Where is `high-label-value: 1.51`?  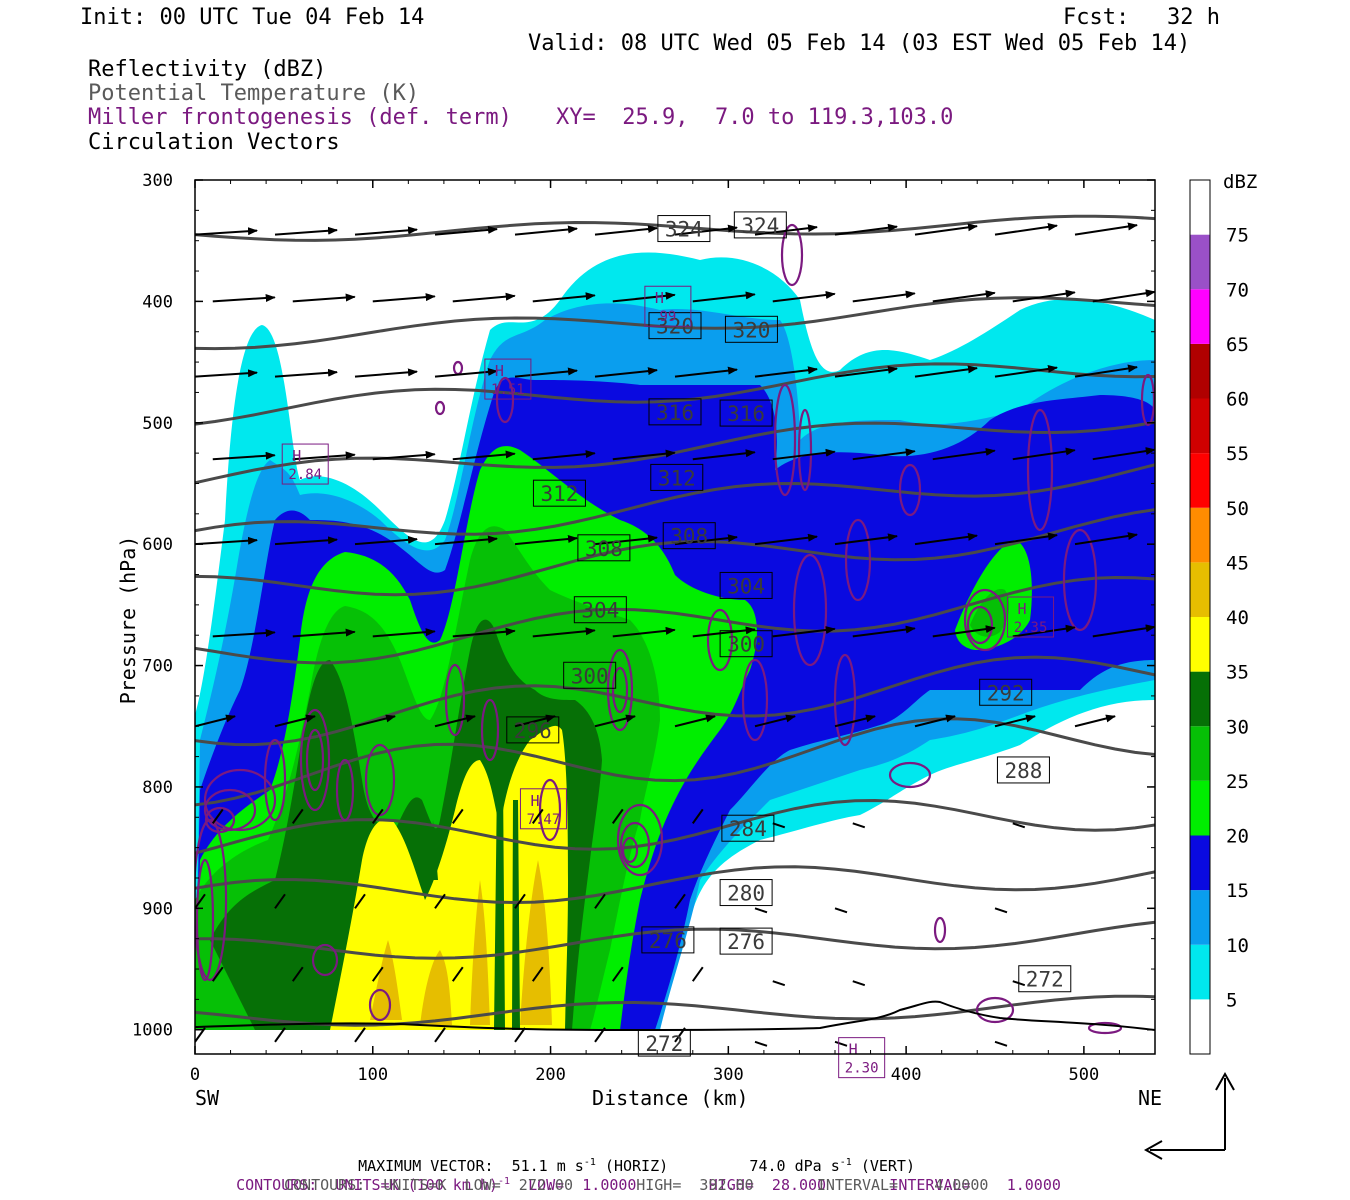 high-label-value: 1.51 is located at coordinates (508, 390).